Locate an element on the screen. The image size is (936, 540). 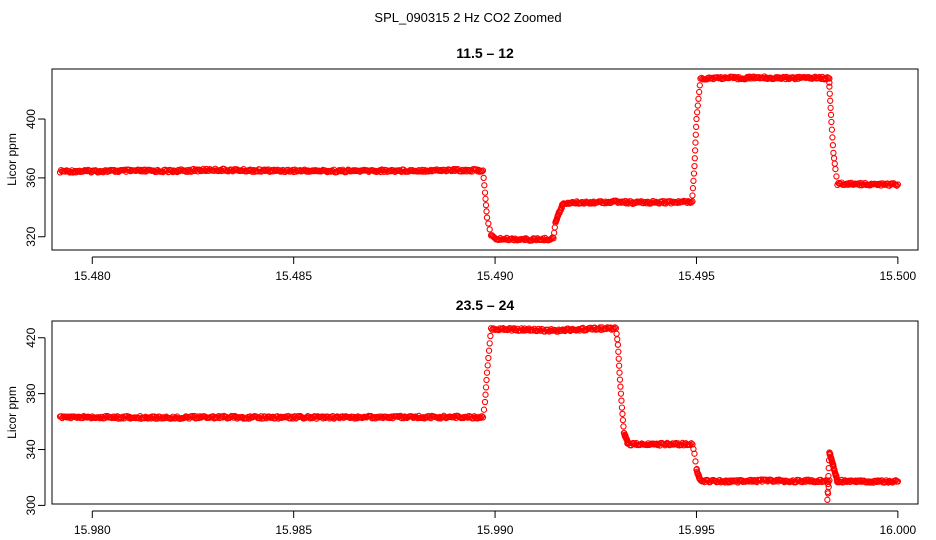
x-tick-label: 15.495 is located at coordinates (696, 276).